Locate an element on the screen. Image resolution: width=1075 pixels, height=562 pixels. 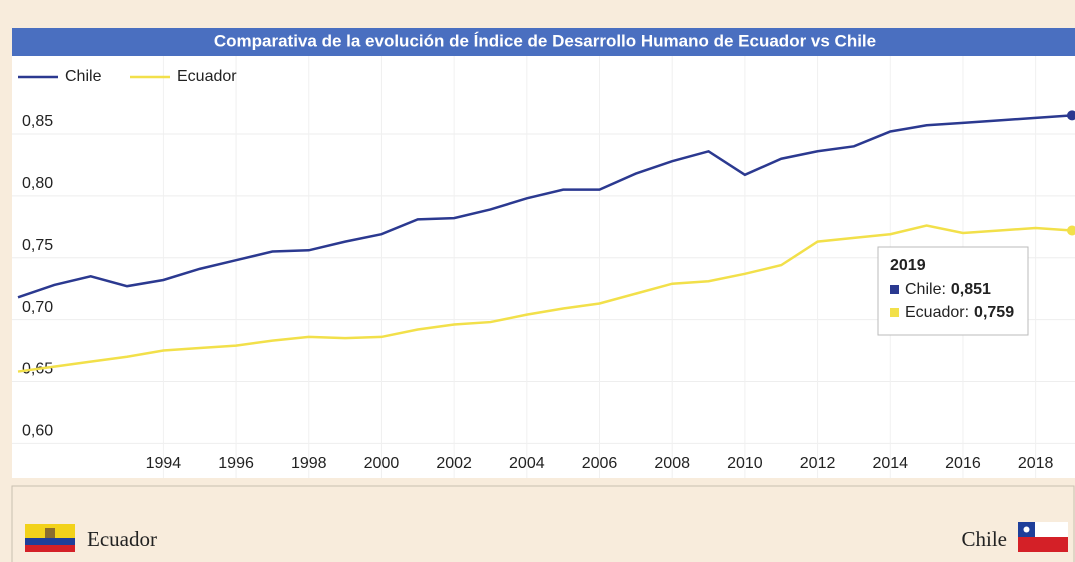
tooltip-item: Chile: 0,851 is located at coordinates (948, 289).